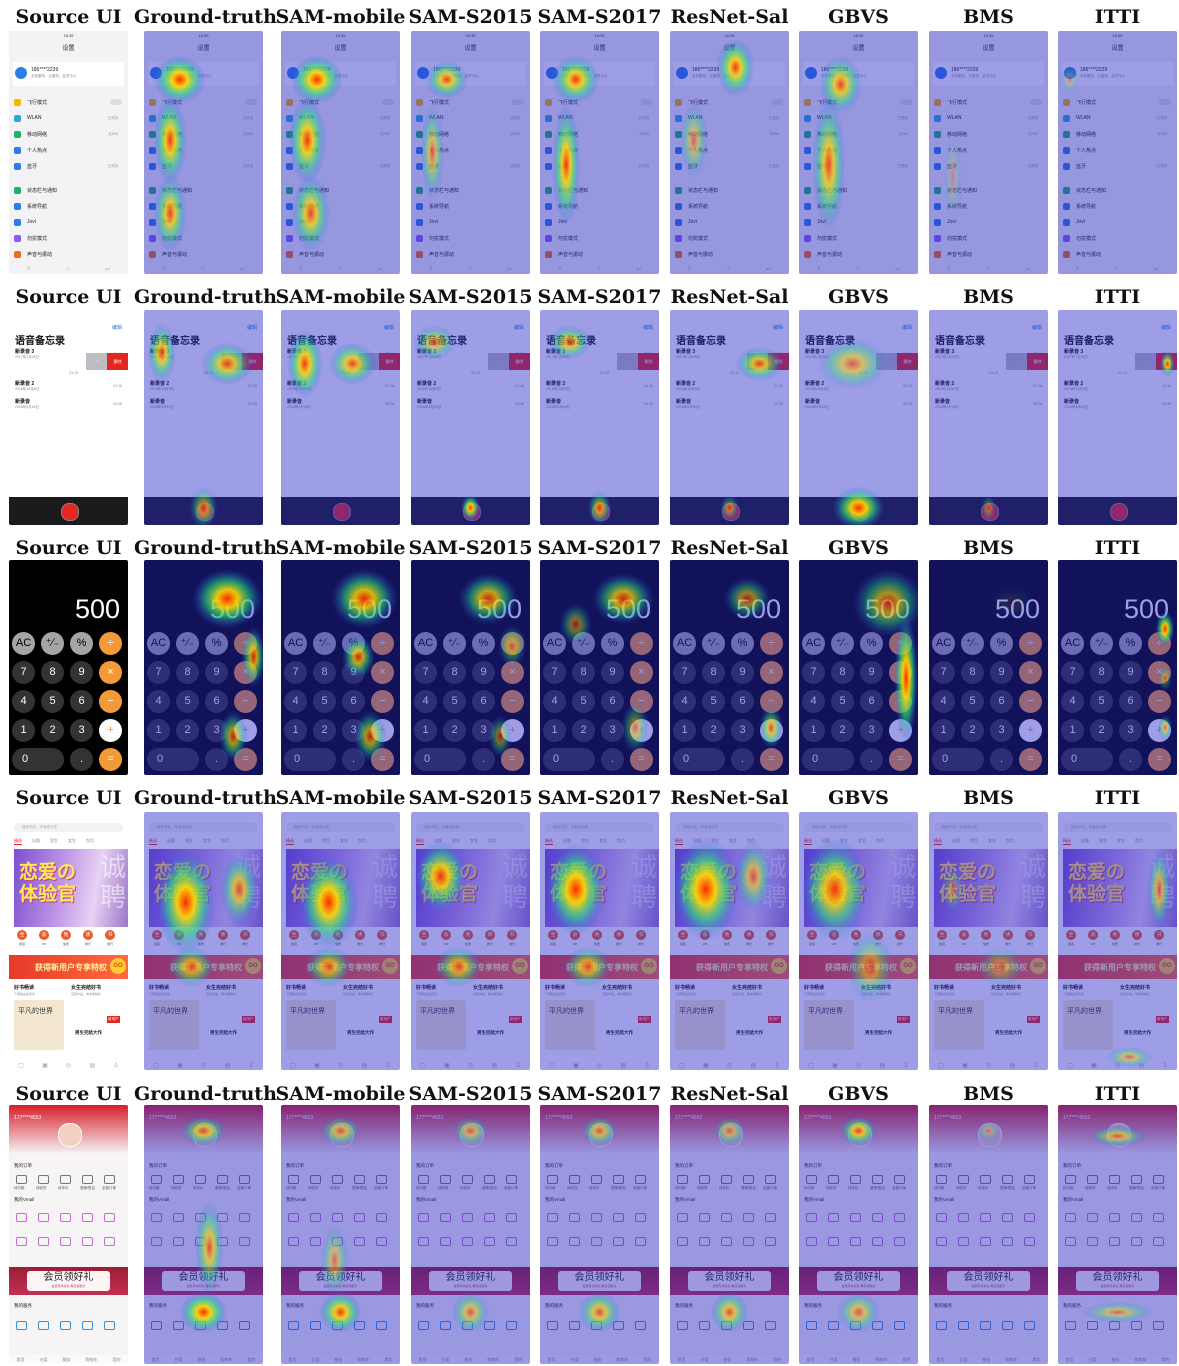 The height and width of the screenshot is (1366, 1179). I want to click on settings-row: 系统导航, so click(858, 207).